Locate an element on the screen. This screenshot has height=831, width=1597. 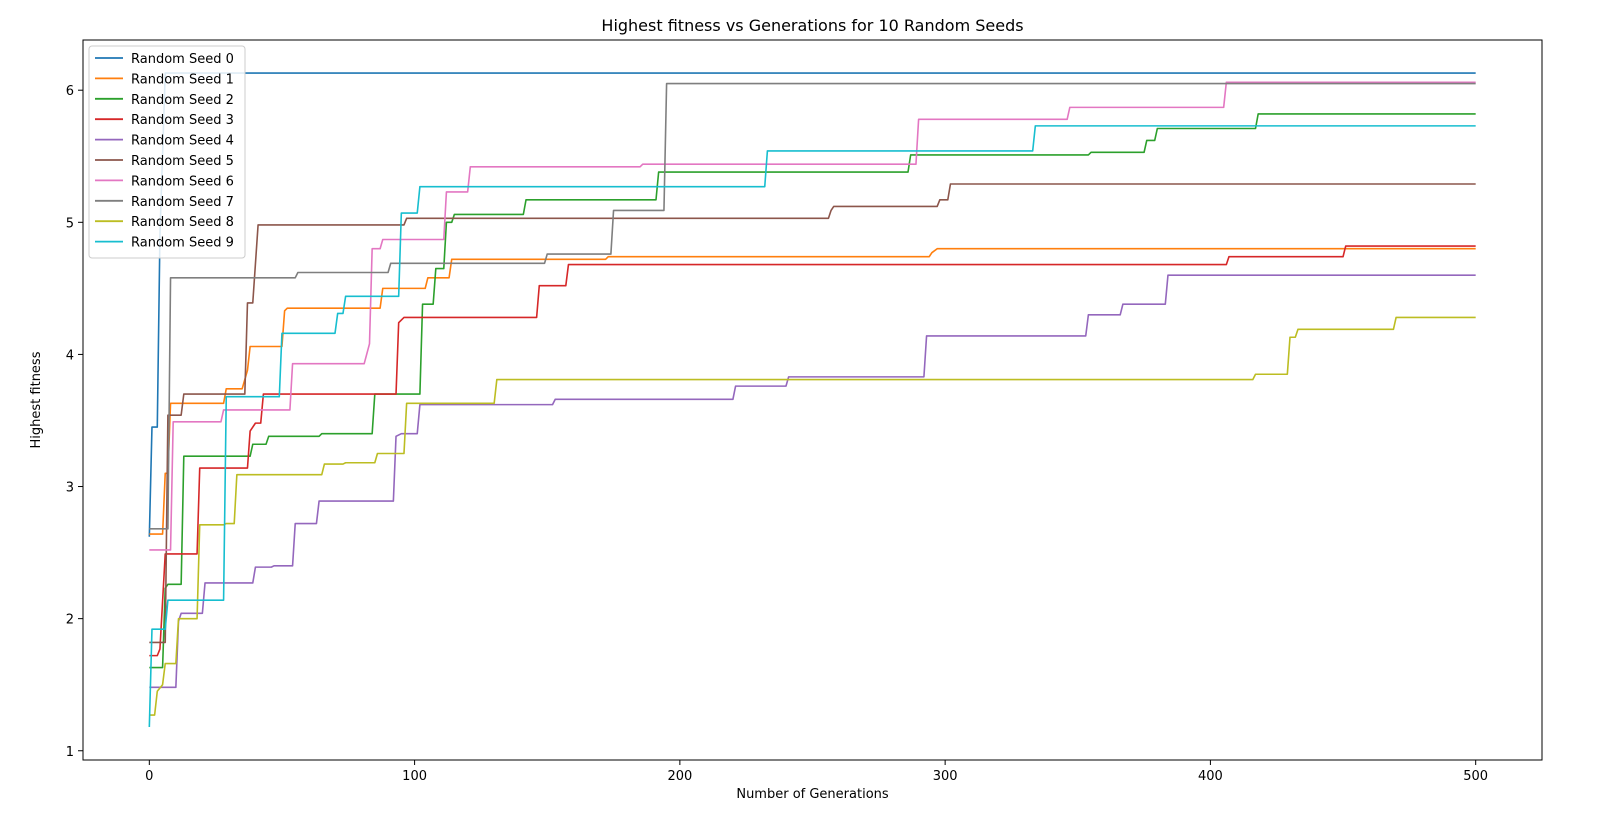
legend-label-seed-7: Random Seed 7 is located at coordinates (182, 202).